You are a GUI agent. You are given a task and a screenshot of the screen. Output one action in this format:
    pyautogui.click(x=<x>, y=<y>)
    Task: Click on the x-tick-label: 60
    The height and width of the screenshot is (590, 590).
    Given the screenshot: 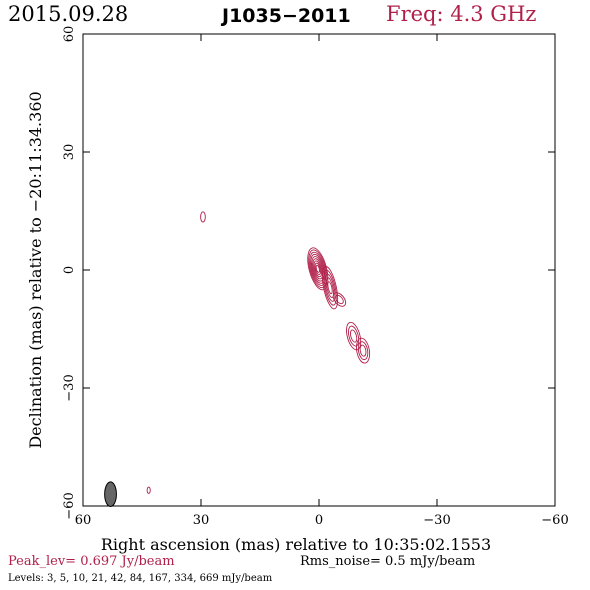 What is the action you would take?
    pyautogui.click(x=83, y=520)
    